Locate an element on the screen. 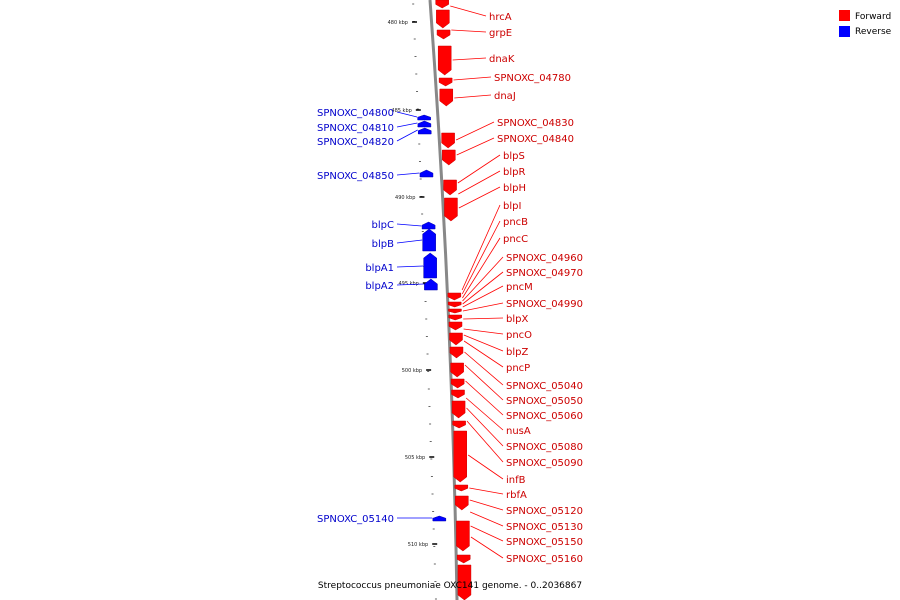  gene-label-blpx: blpX is located at coordinates (517, 319).